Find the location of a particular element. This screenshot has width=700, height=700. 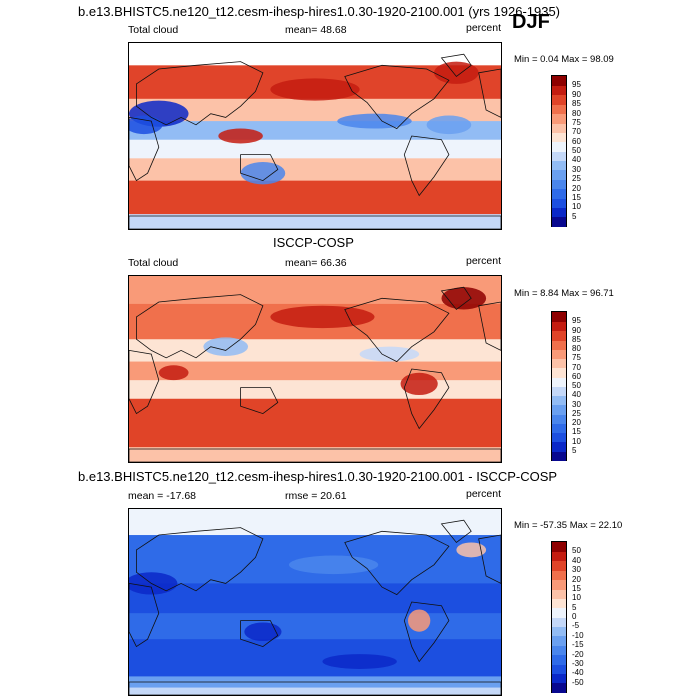

panel2-field is located at coordinates (315, 369).